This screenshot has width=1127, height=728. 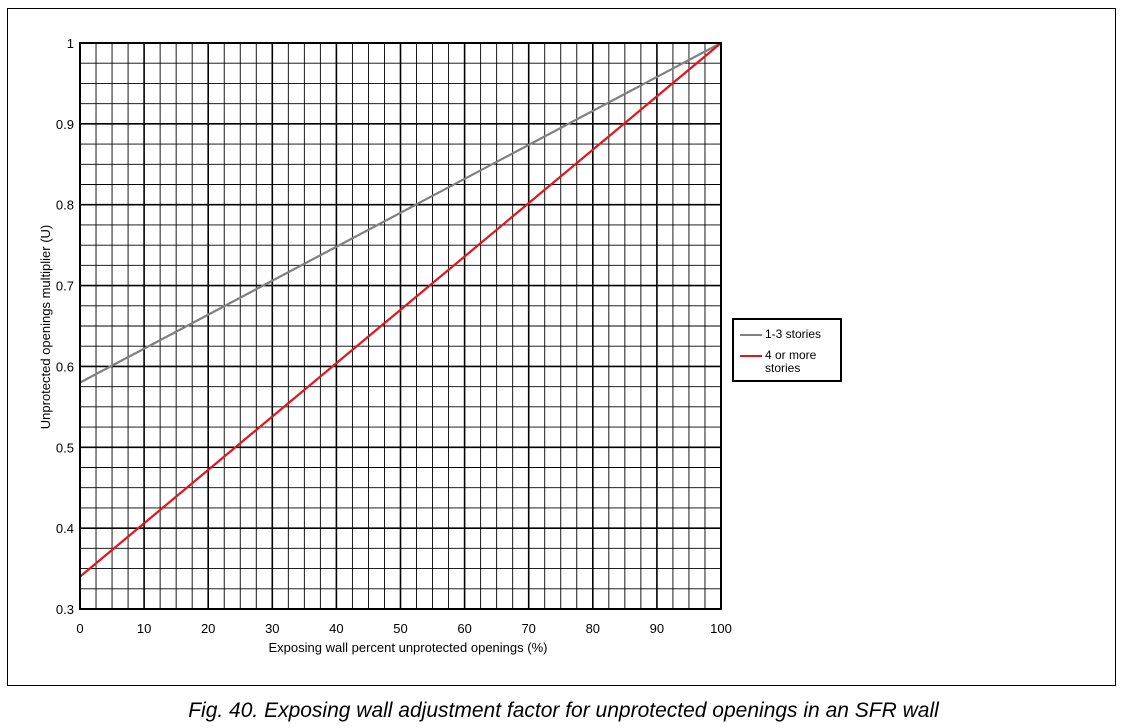 I want to click on x-tick-labels: 0 10 20 30 40 50 60 70 80 90 100, so click(x=403, y=628).